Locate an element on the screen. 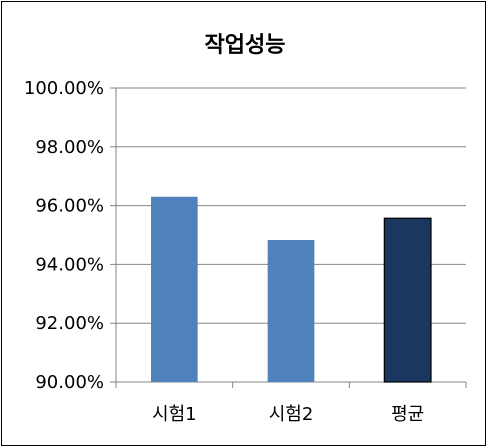 The image size is (489, 448). x-tick-labels: 시험1 시험2 평균 is located at coordinates (288, 414).